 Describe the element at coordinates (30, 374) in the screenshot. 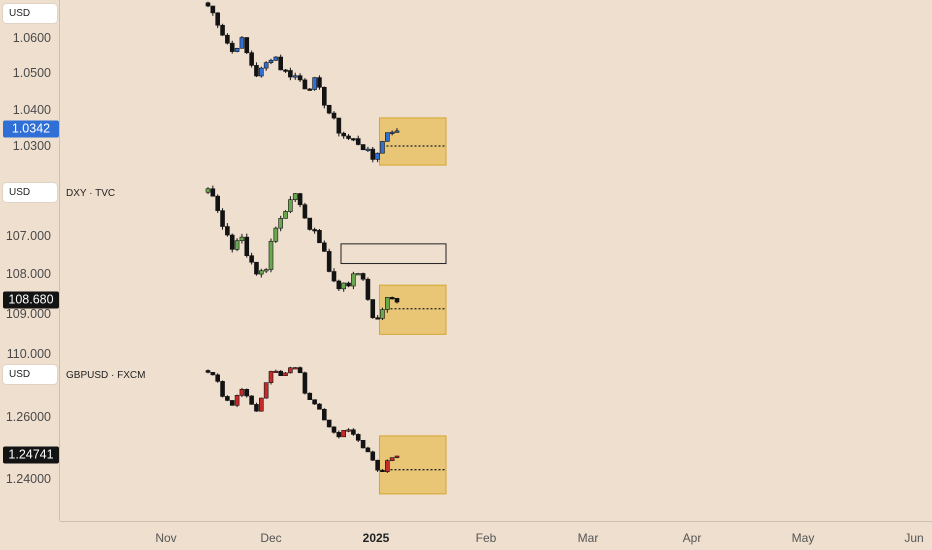

I see `currency-badge-gbpusd: USD` at that location.